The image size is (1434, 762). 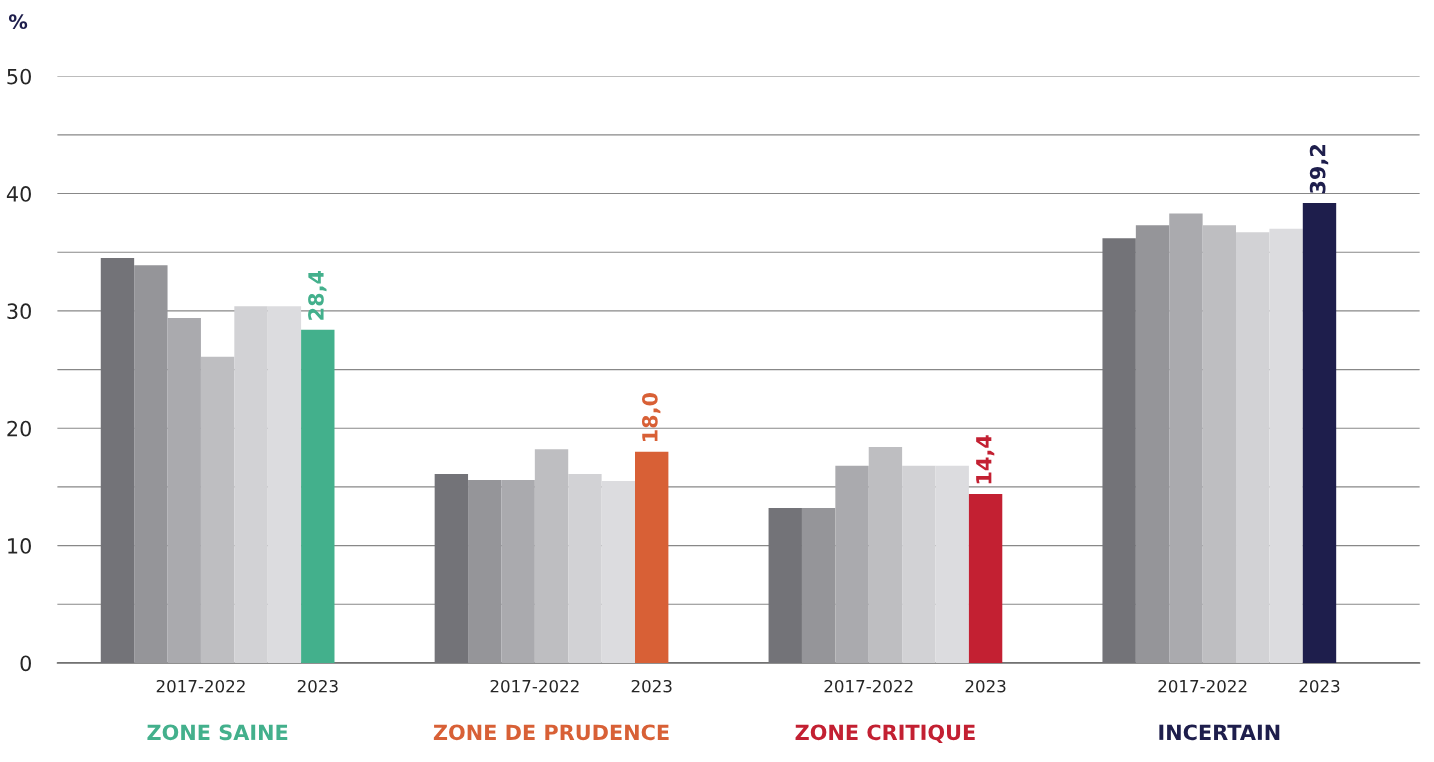 What do you see at coordinates (1319, 169) in the screenshot?
I see `data-label: 39,2` at bounding box center [1319, 169].